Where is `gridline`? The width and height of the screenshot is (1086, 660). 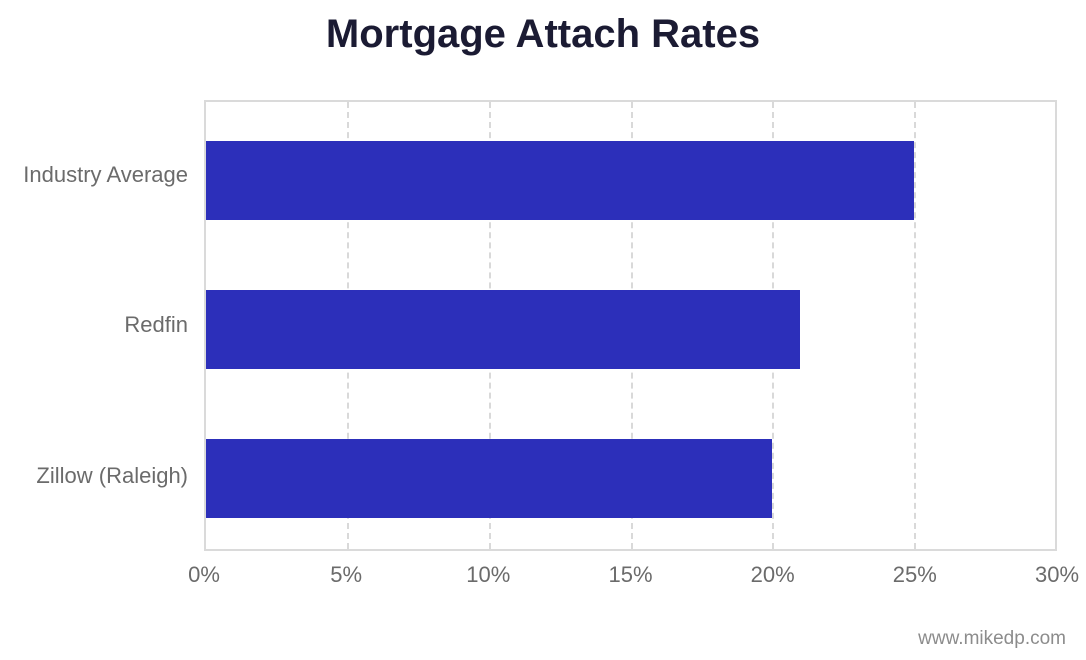 gridline is located at coordinates (914, 325).